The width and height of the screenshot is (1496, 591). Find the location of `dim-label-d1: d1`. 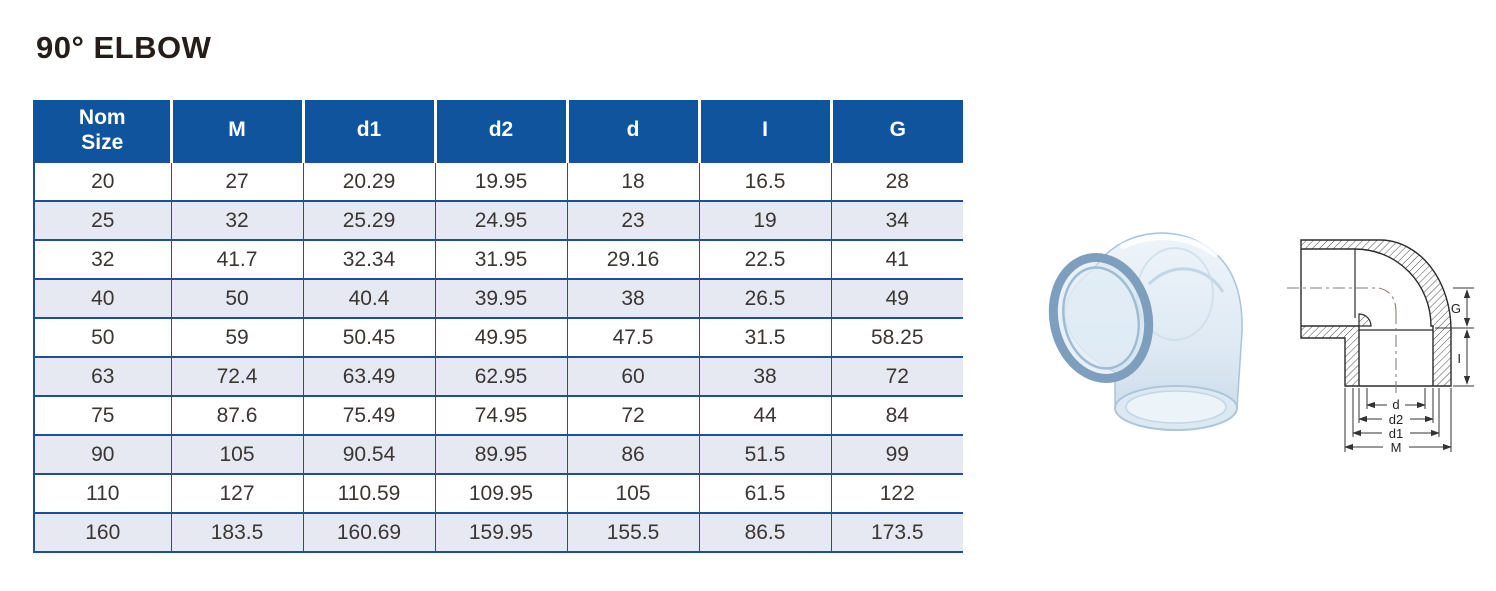

dim-label-d1: d1 is located at coordinates (1396, 433).